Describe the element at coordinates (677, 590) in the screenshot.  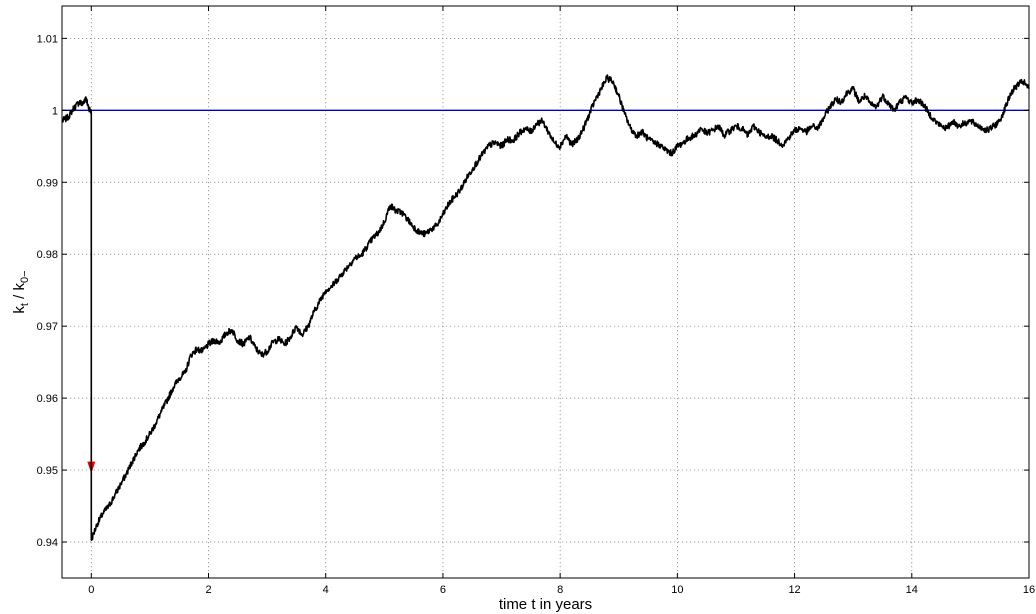
I see `x-tick-label: 10` at that location.